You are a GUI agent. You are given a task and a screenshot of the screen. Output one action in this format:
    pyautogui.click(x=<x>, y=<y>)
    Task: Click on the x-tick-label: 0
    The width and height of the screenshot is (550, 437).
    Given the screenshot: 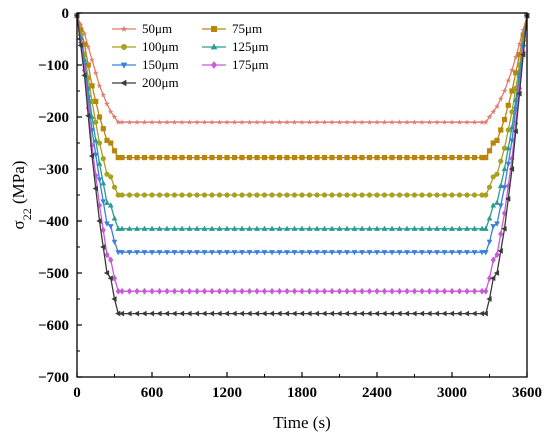 What is the action you would take?
    pyautogui.click(x=77, y=393)
    